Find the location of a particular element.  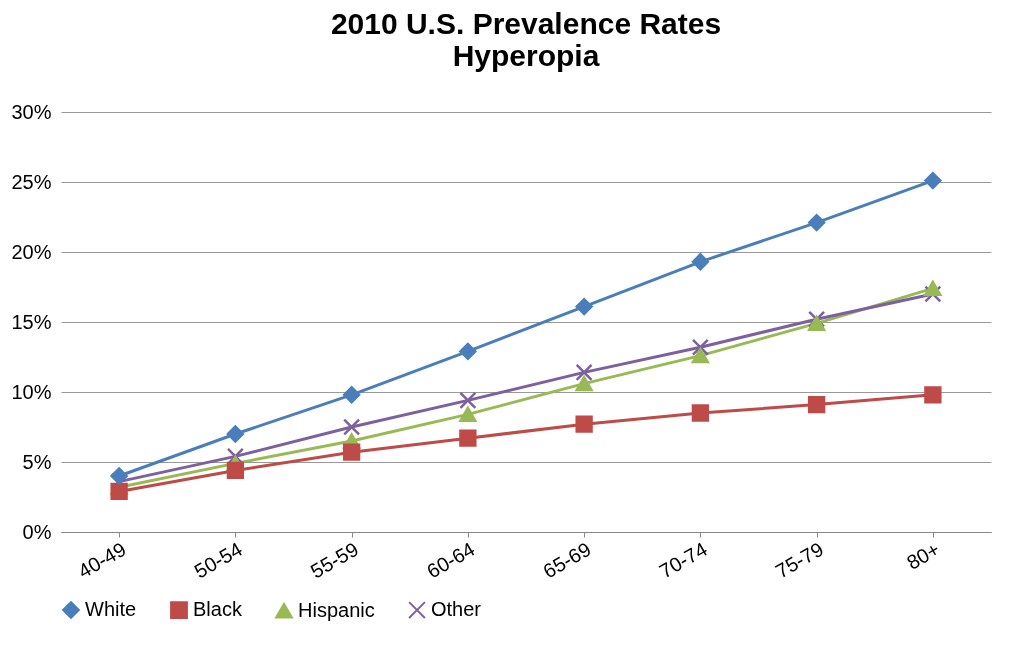

y-tick-label: 30% is located at coordinates (31, 111).